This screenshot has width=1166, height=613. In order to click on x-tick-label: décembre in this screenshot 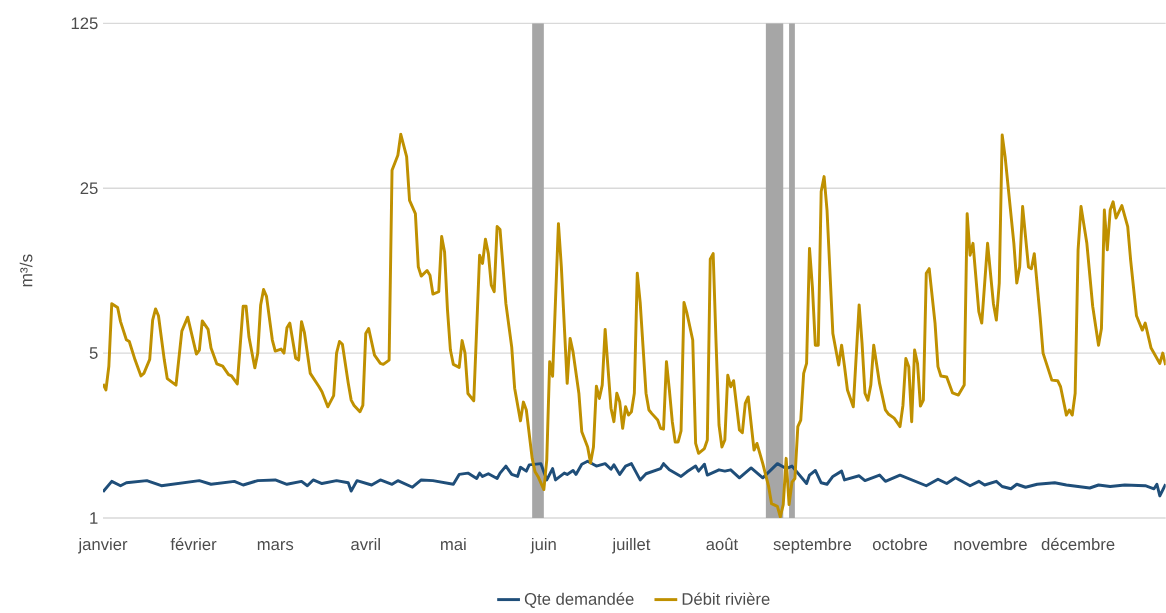, I will do `click(1078, 544)`.